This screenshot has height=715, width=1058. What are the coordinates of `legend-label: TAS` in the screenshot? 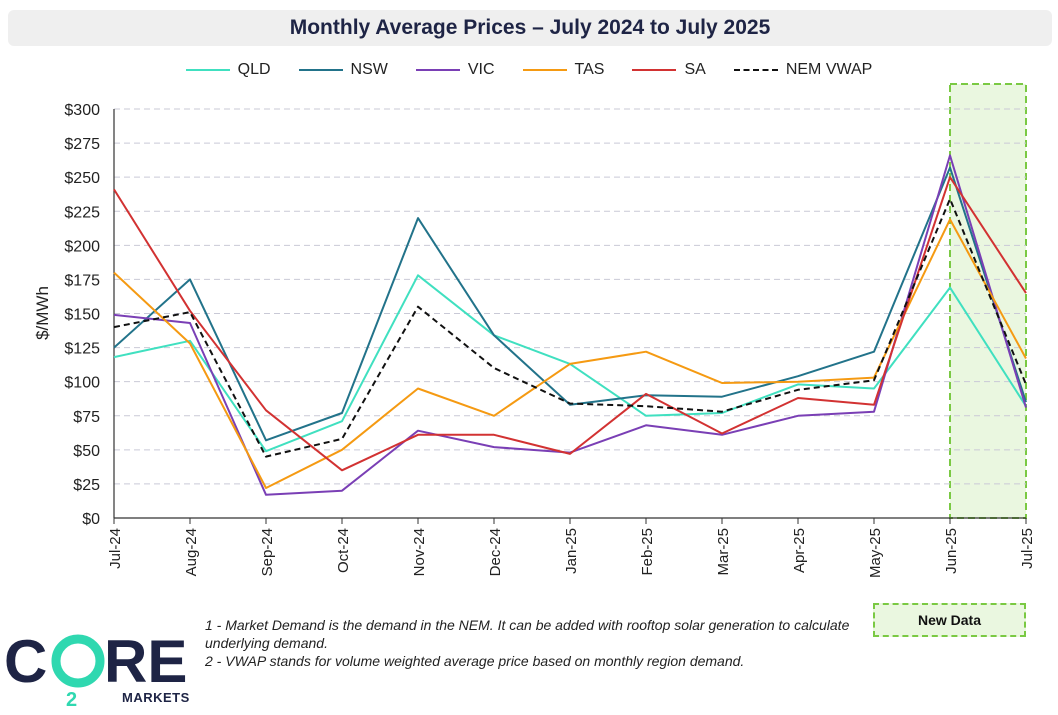 It's located at (589, 69).